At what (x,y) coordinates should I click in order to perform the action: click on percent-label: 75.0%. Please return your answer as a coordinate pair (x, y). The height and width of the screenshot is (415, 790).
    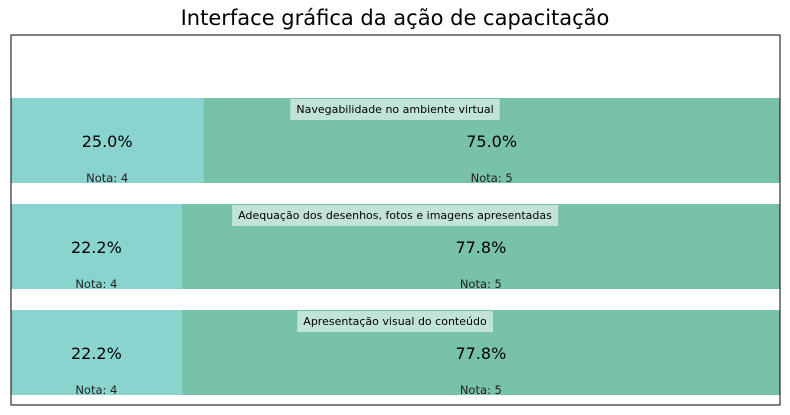
    Looking at the image, I should click on (491, 141).